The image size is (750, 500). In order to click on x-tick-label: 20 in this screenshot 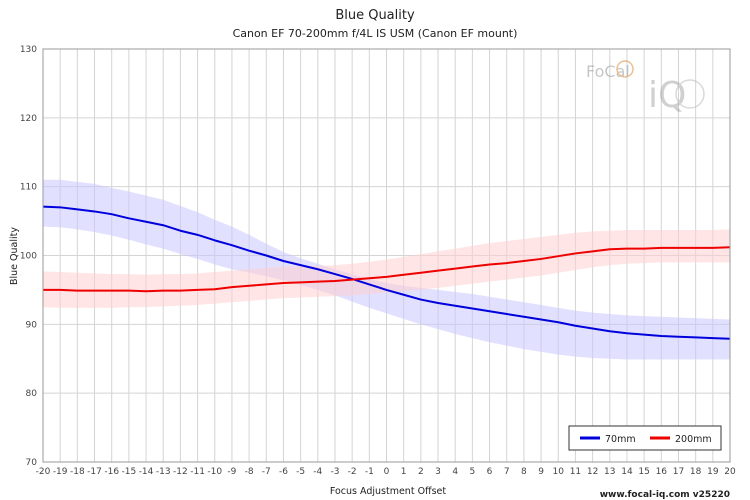, I will do `click(730, 472)`.